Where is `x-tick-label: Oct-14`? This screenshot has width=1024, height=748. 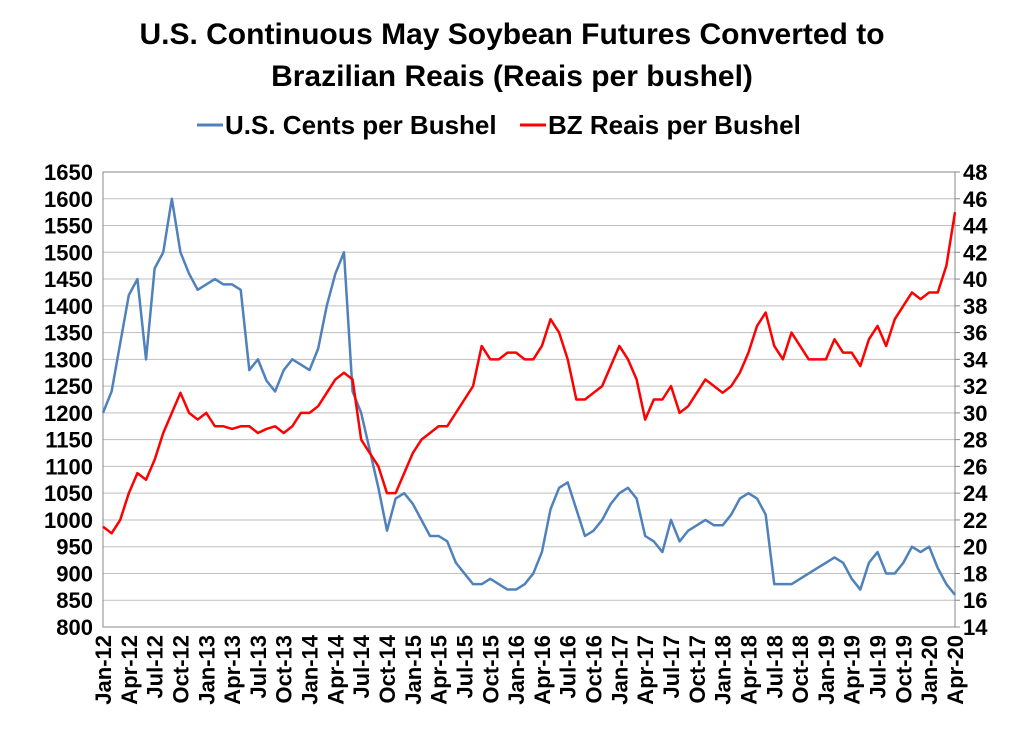
x-tick-label: Oct-14 is located at coordinates (387, 668).